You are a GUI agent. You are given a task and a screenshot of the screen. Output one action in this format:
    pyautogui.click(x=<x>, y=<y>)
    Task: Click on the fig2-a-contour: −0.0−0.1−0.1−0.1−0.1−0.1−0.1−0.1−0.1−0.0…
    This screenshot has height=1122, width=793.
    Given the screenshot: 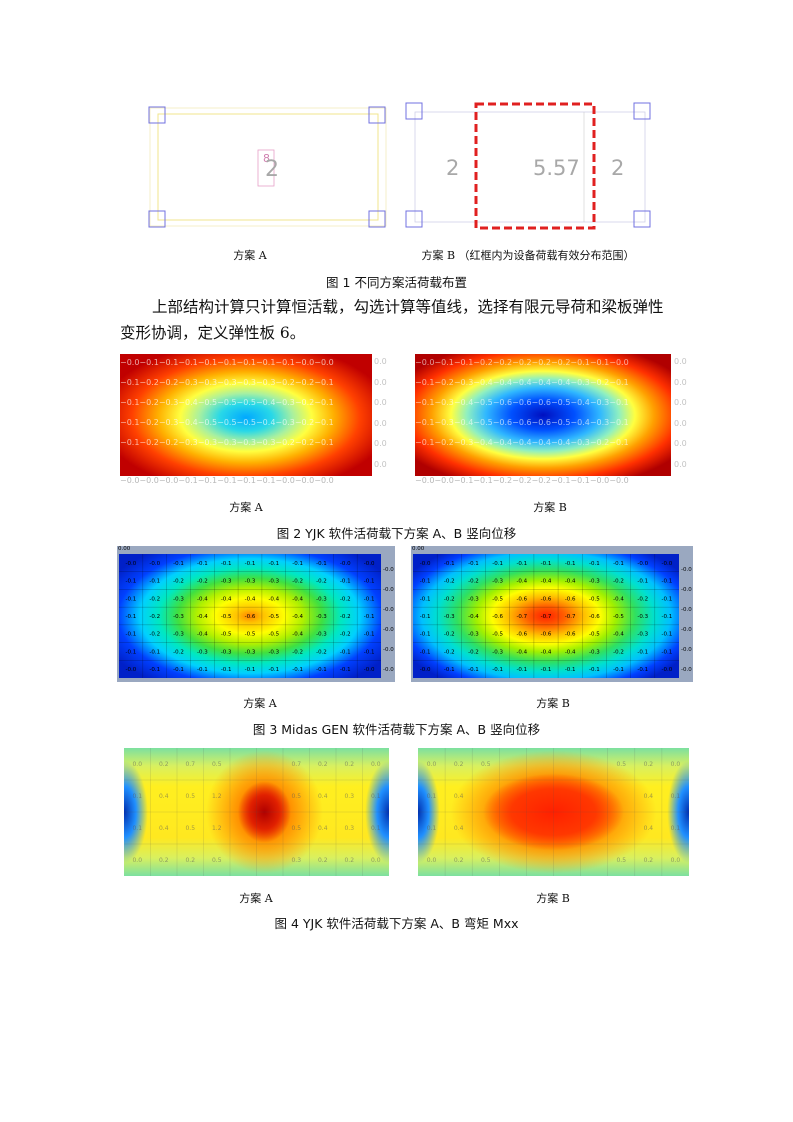 What is the action you would take?
    pyautogui.click(x=246, y=415)
    